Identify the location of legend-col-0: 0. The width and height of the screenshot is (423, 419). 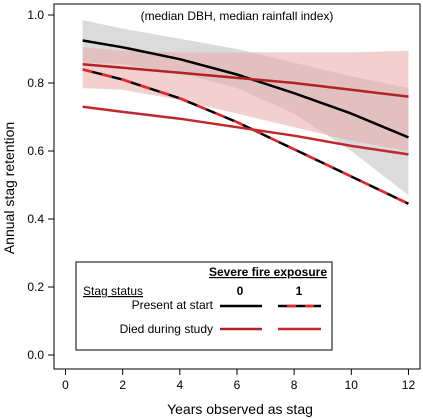
(240, 291).